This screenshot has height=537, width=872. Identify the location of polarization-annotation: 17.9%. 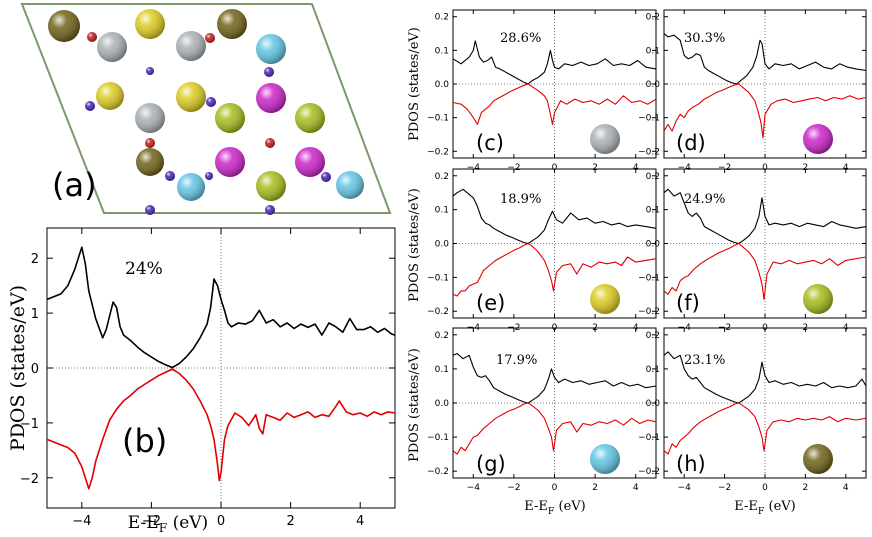
(516, 360).